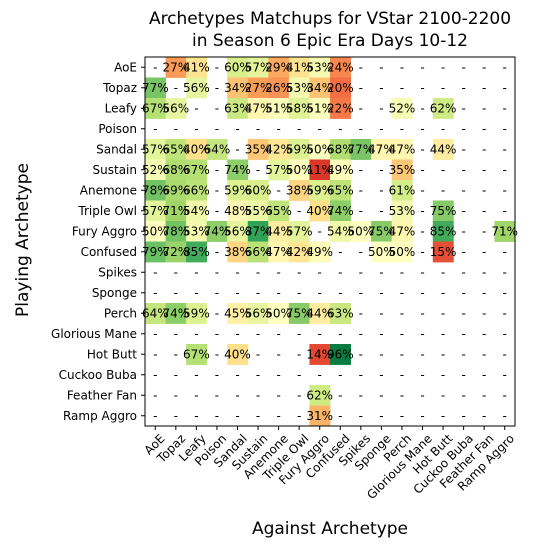 The height and width of the screenshot is (549, 545). I want to click on y-tick-label: Fury Aggro, so click(104, 231).